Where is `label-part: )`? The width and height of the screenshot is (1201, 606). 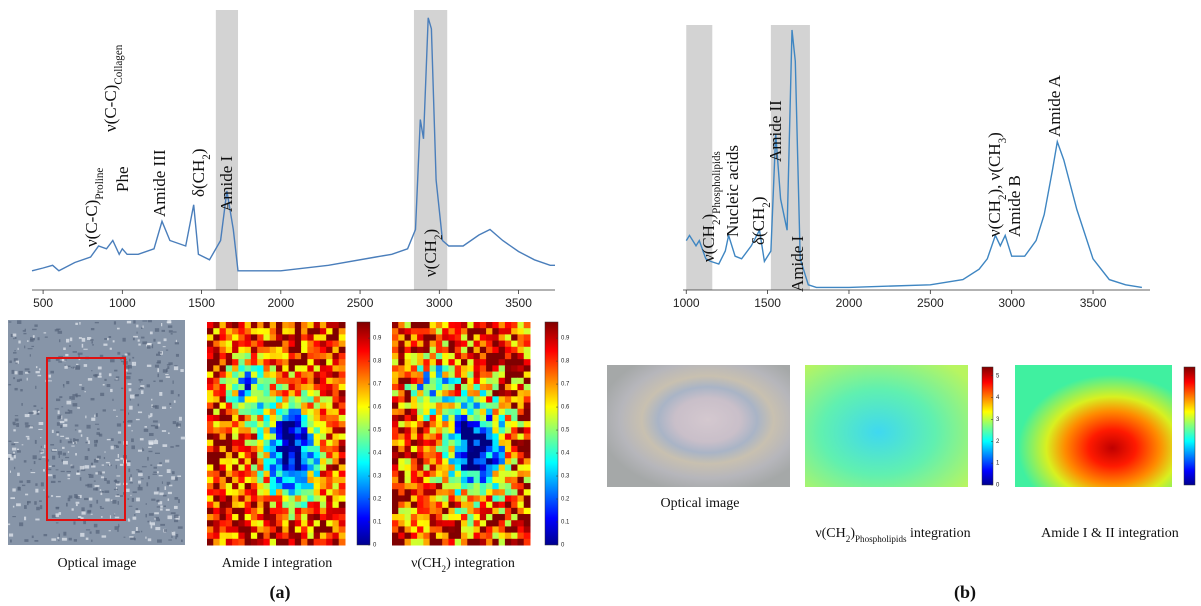 label-part: ) is located at coordinates (198, 152).